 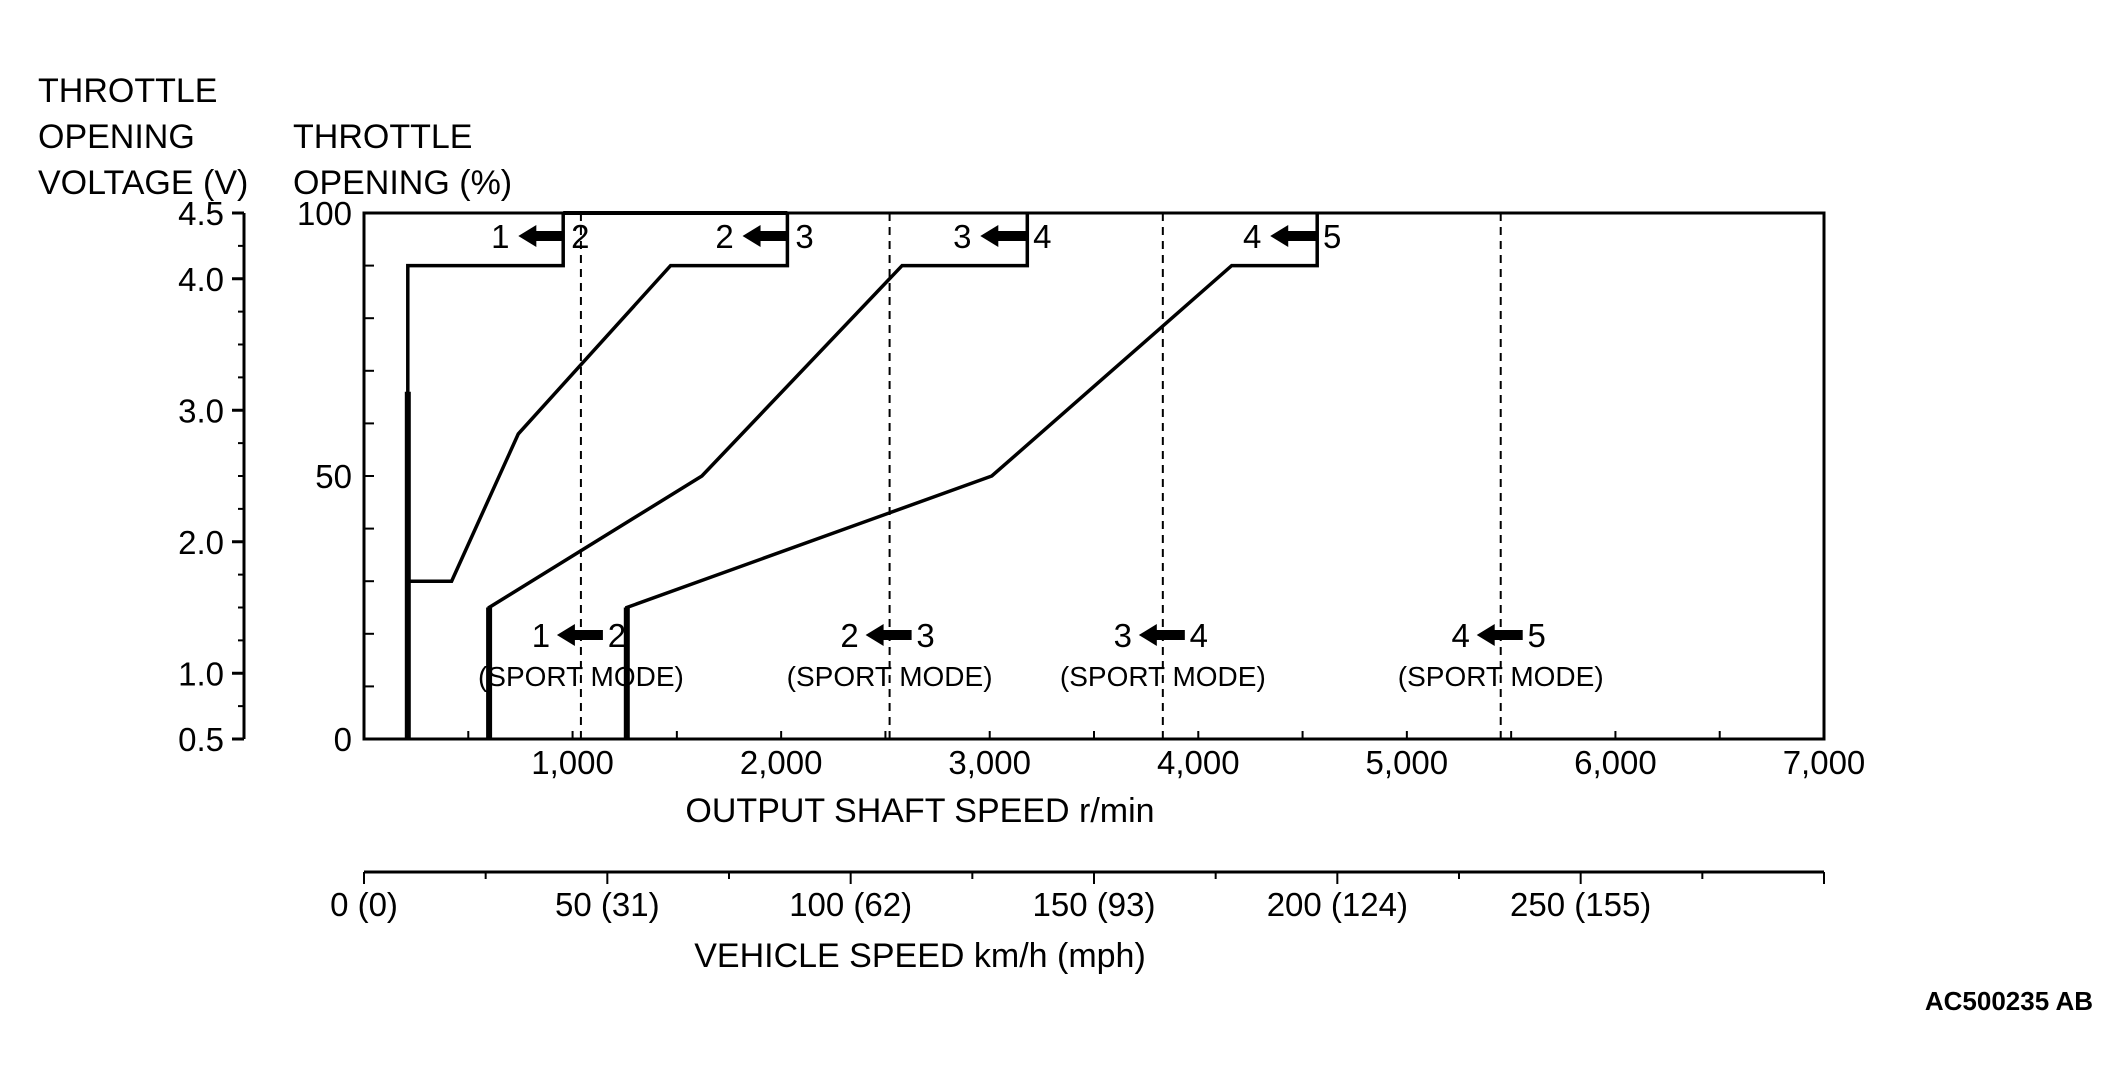 What do you see at coordinates (201, 673) in the screenshot?
I see `voltage-tick-label: 1.0` at bounding box center [201, 673].